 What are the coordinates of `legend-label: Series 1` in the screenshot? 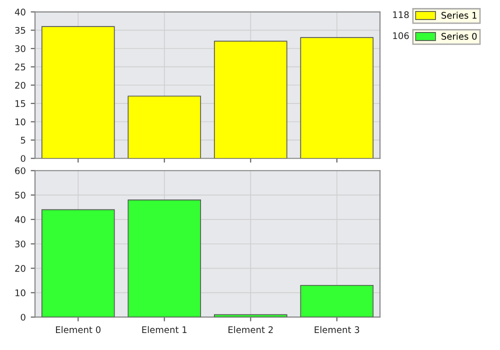 It's located at (459, 15).